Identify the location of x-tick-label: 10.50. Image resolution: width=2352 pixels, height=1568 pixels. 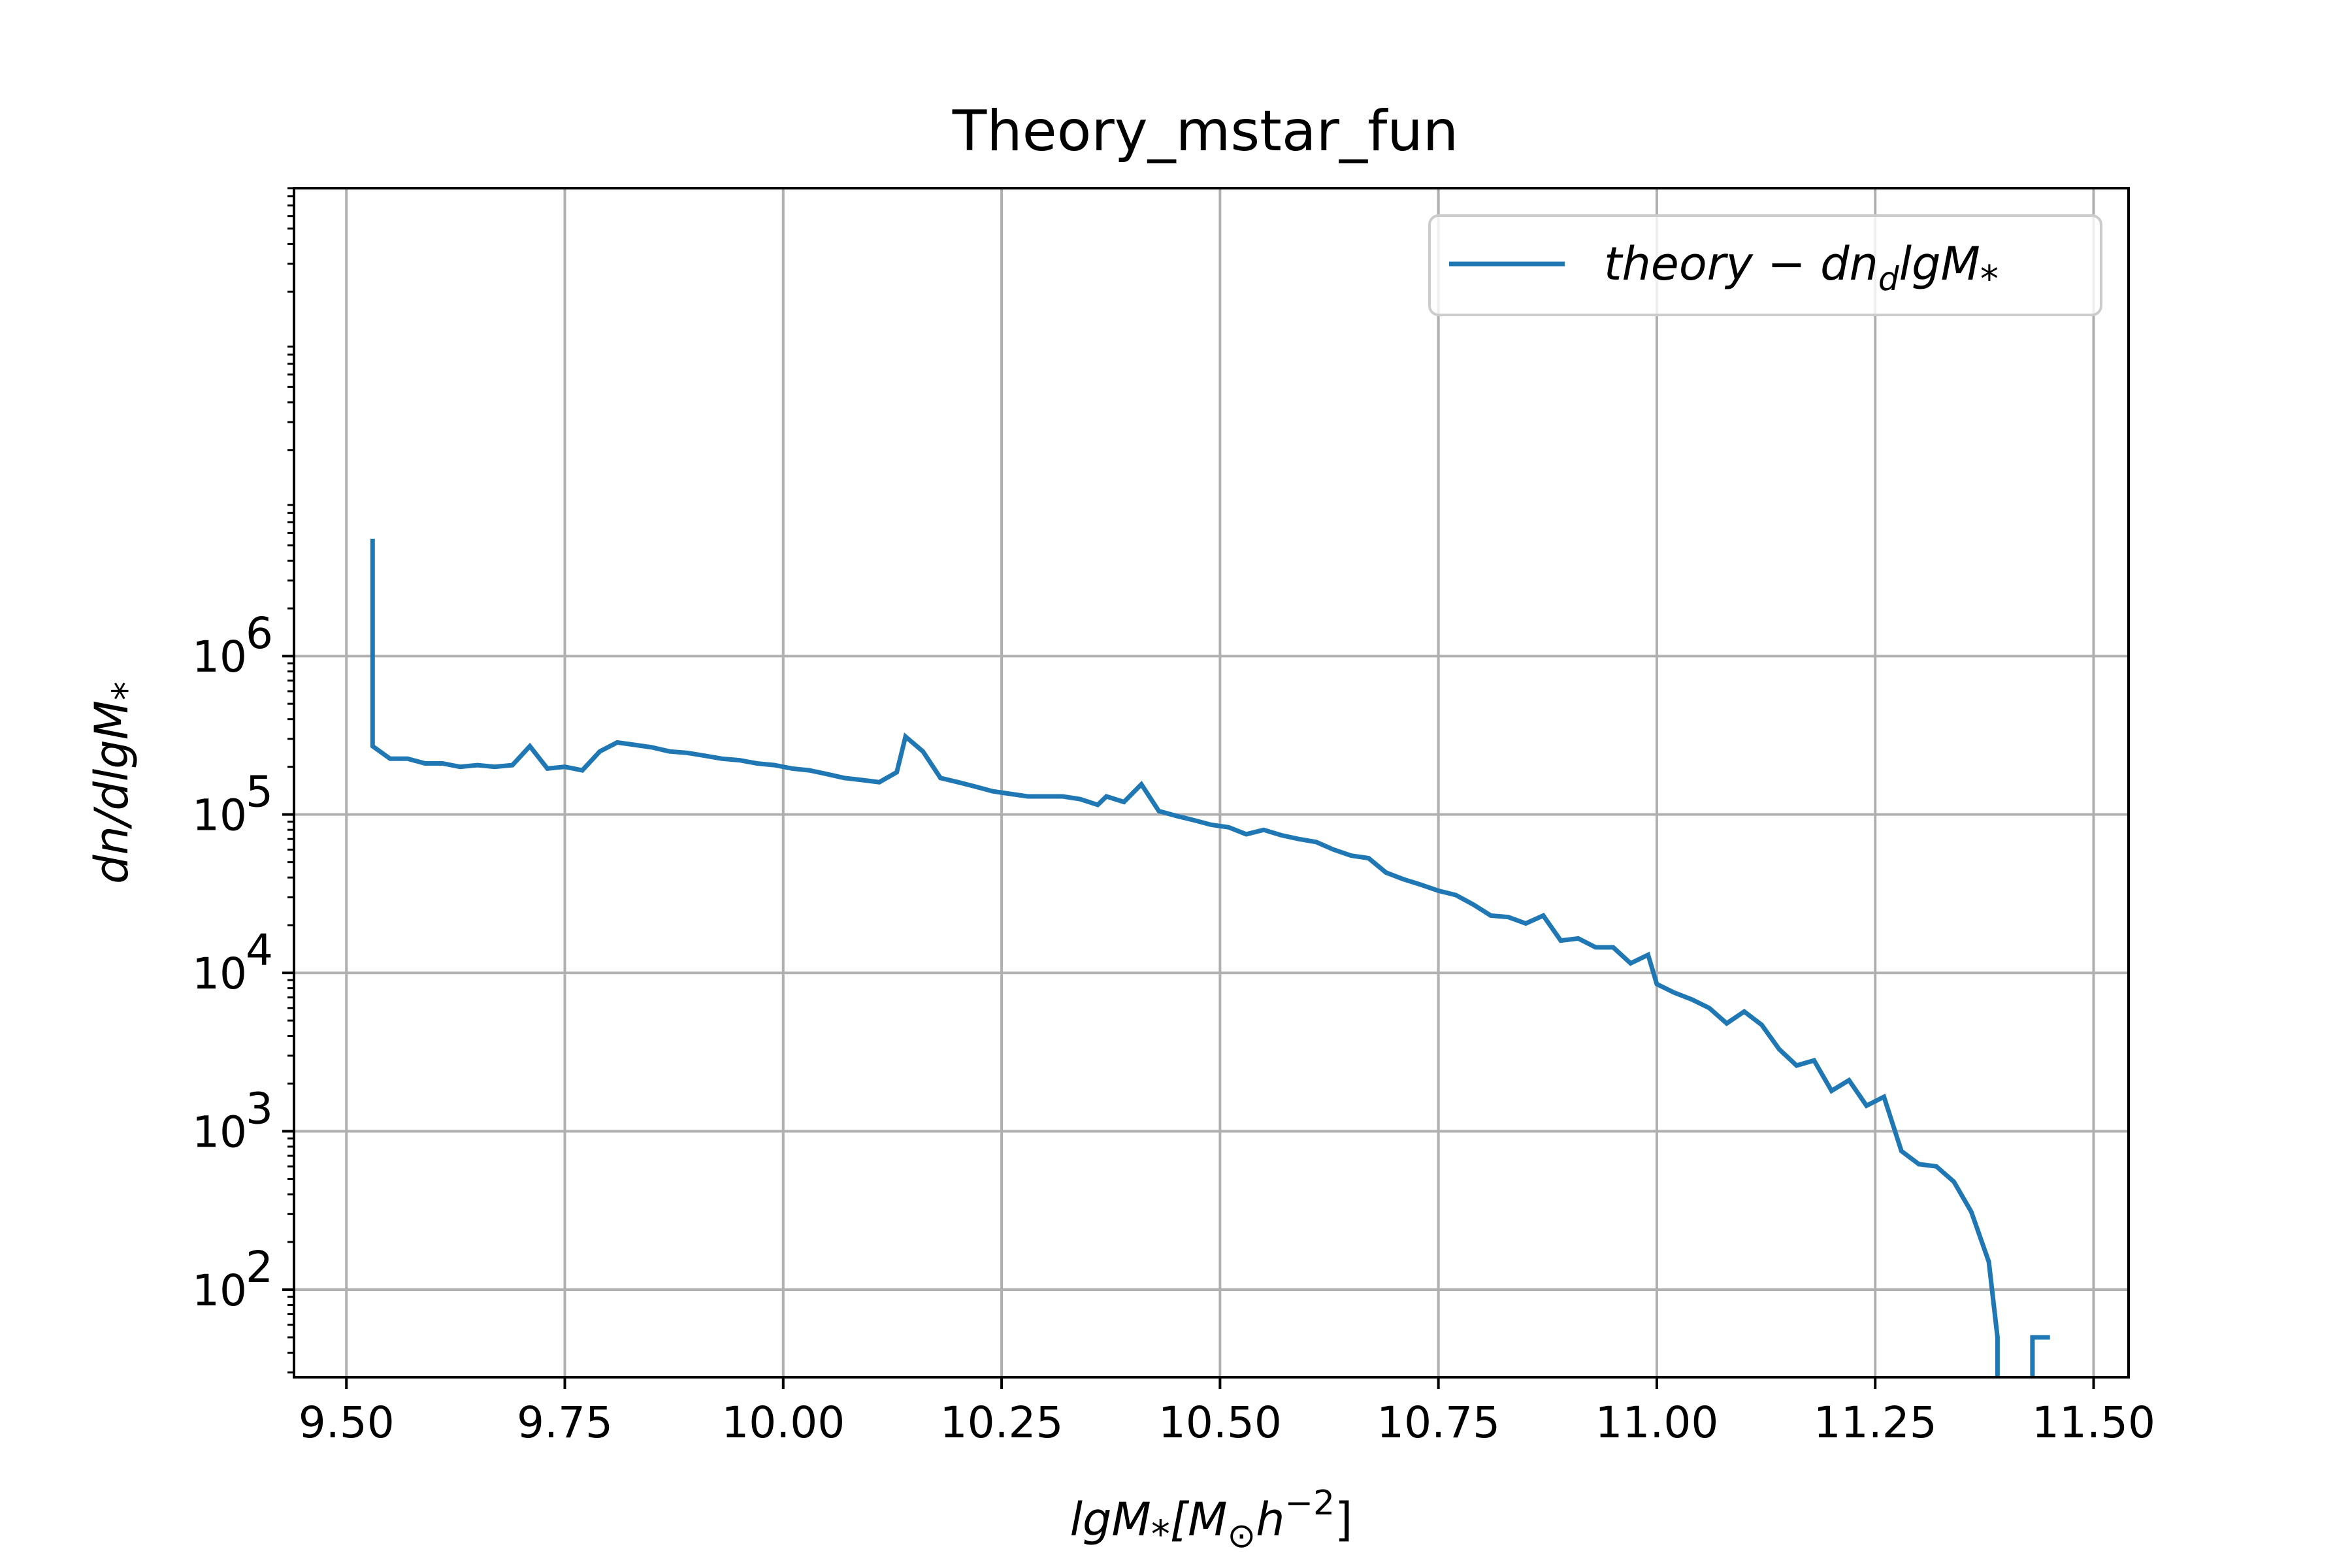
(1220, 1422).